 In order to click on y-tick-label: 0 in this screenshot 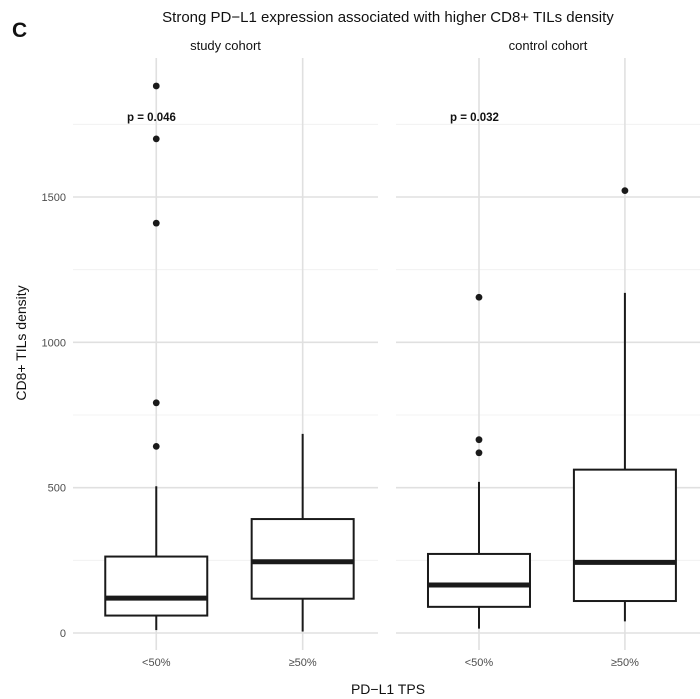, I will do `click(63, 634)`.